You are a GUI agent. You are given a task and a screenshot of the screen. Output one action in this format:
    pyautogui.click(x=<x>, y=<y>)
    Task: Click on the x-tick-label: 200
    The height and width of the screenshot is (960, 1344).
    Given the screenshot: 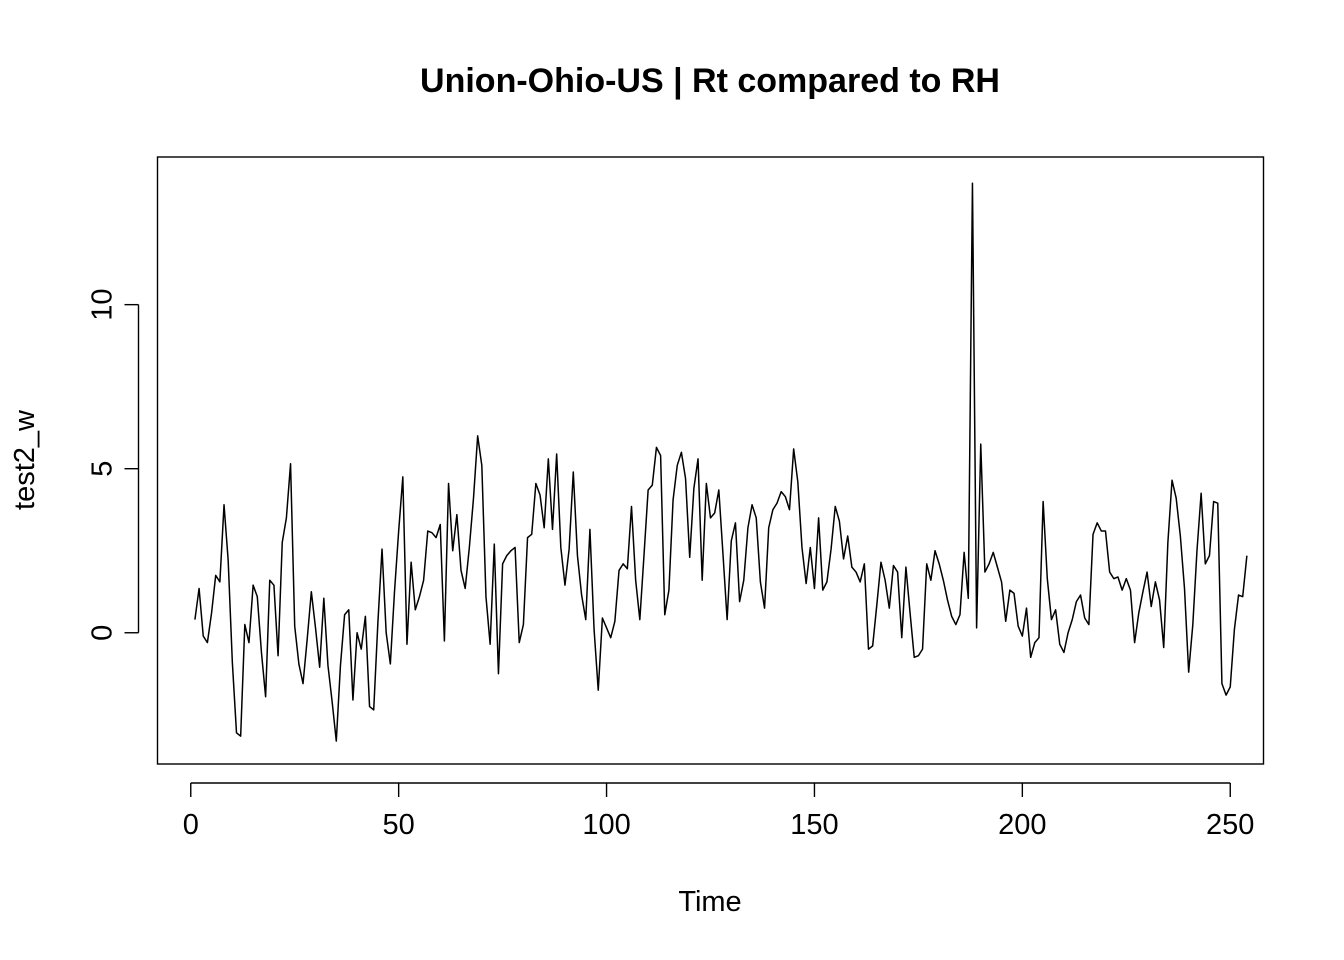 What is the action you would take?
    pyautogui.click(x=1022, y=825)
    